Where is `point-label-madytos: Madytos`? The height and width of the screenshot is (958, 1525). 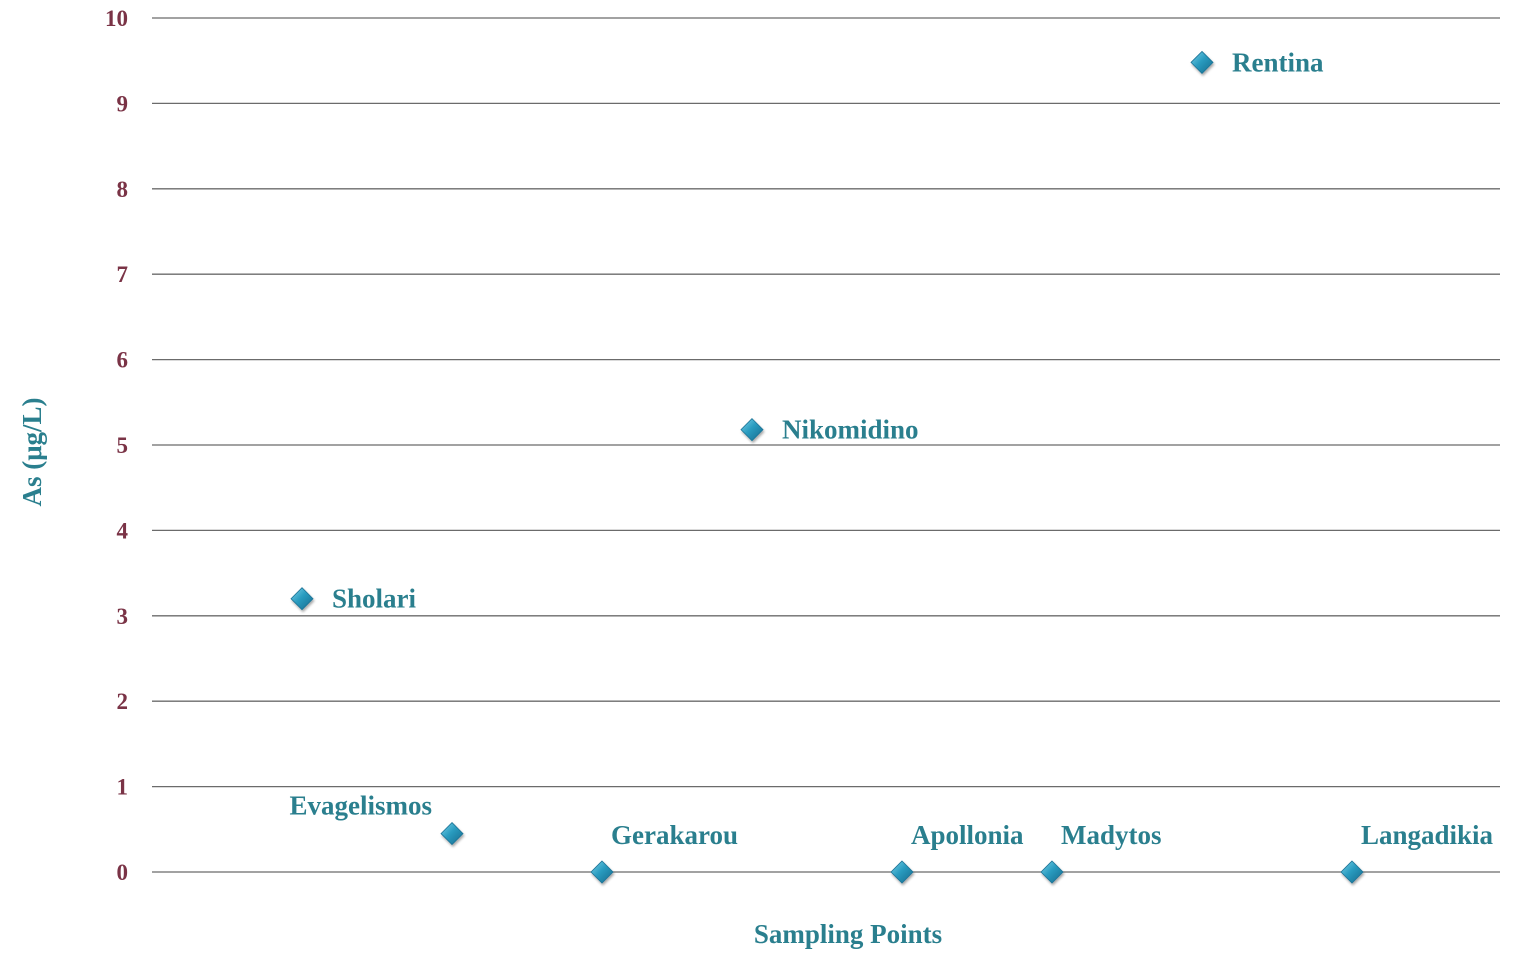
point-label-madytos: Madytos is located at coordinates (1111, 835).